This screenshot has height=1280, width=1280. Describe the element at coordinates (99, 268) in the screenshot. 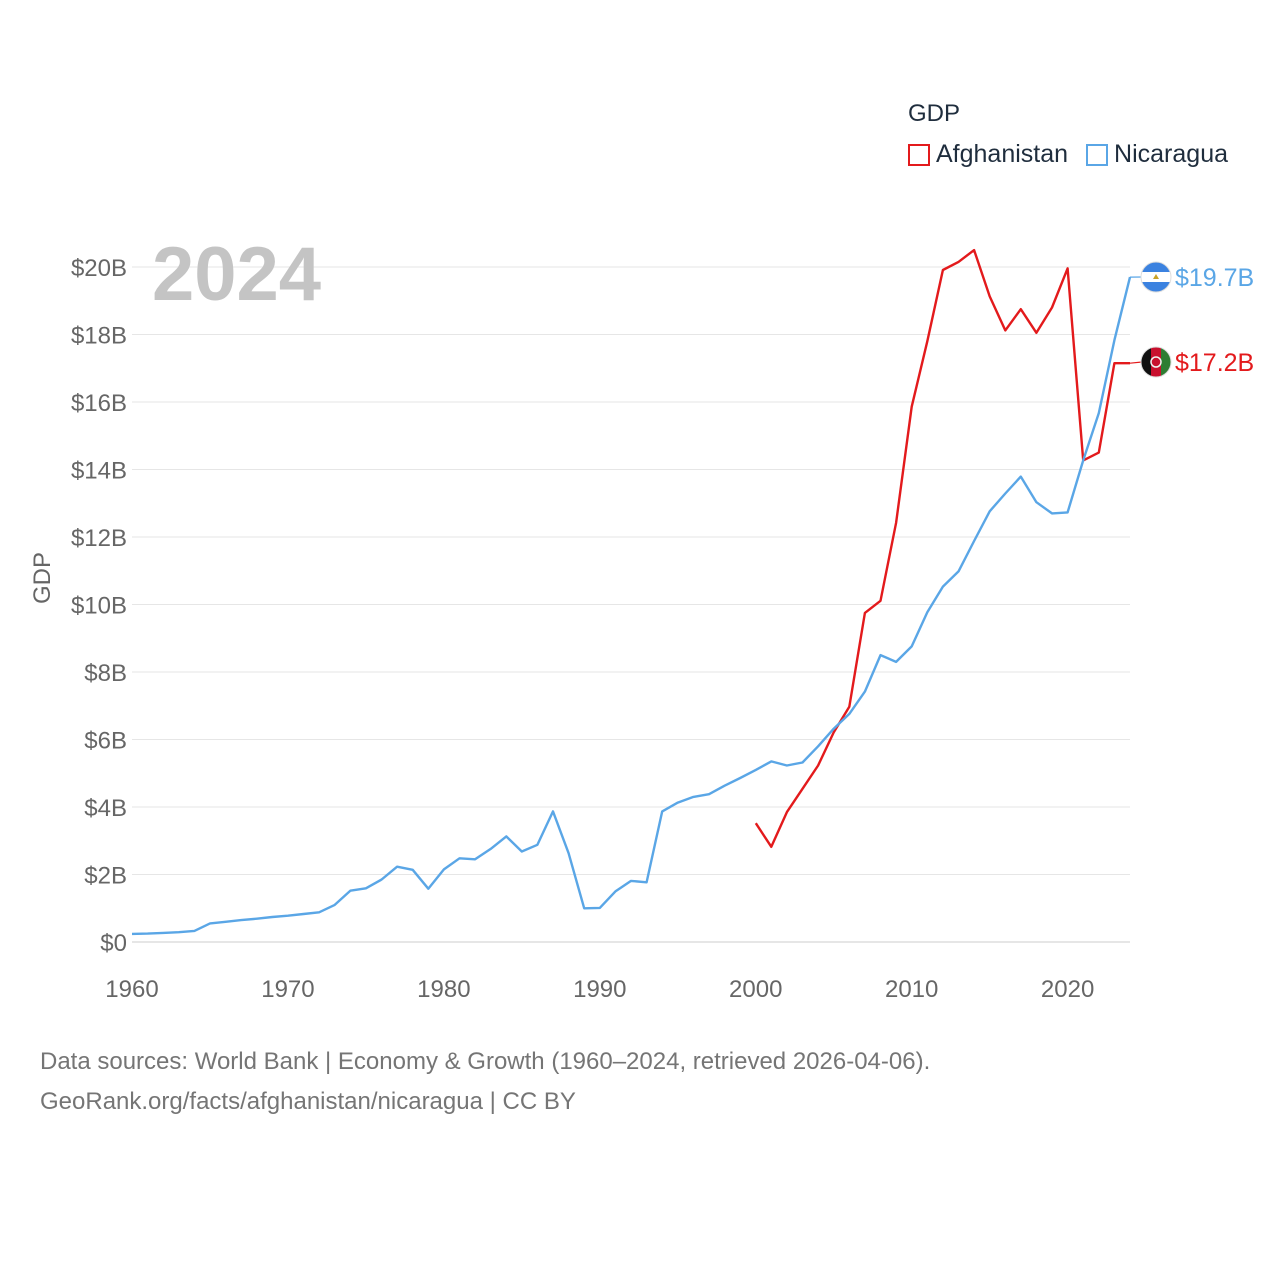

I see `y-tick-label: $20B` at that location.